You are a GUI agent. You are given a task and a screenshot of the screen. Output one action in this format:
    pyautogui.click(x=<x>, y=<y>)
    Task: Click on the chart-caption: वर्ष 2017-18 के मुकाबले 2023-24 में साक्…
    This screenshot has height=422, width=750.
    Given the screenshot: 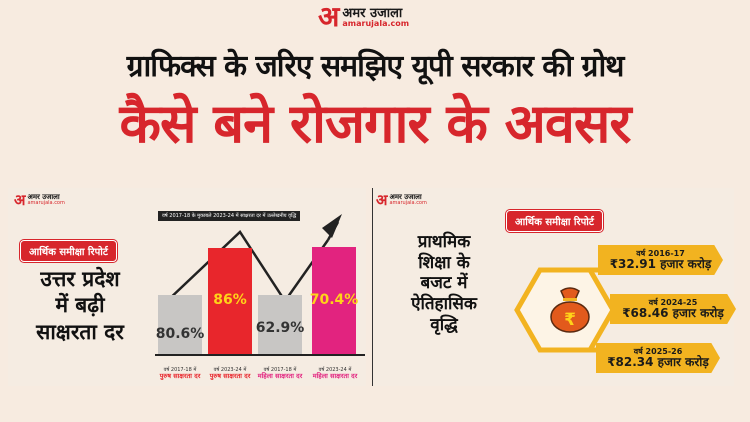 What is the action you would take?
    pyautogui.click(x=229, y=216)
    